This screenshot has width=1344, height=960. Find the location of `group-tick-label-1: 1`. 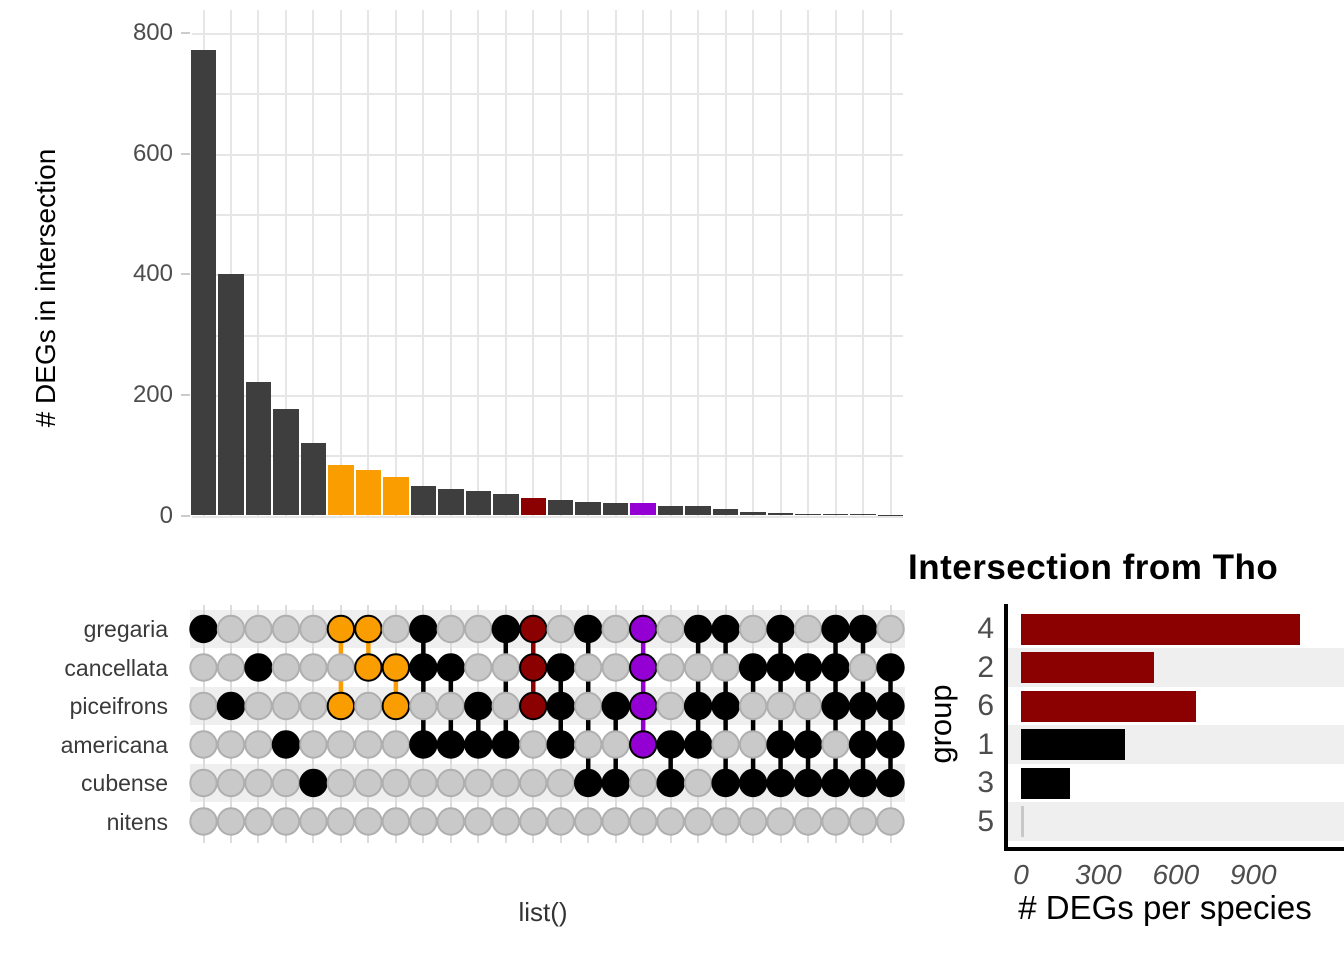

group-tick-label-1: 1 is located at coordinates (985, 744).